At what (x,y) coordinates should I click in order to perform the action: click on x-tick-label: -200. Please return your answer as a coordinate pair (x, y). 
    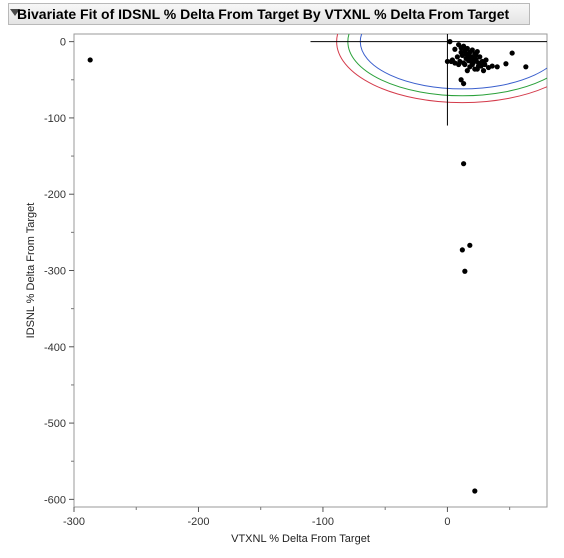
    Looking at the image, I should click on (198, 522).